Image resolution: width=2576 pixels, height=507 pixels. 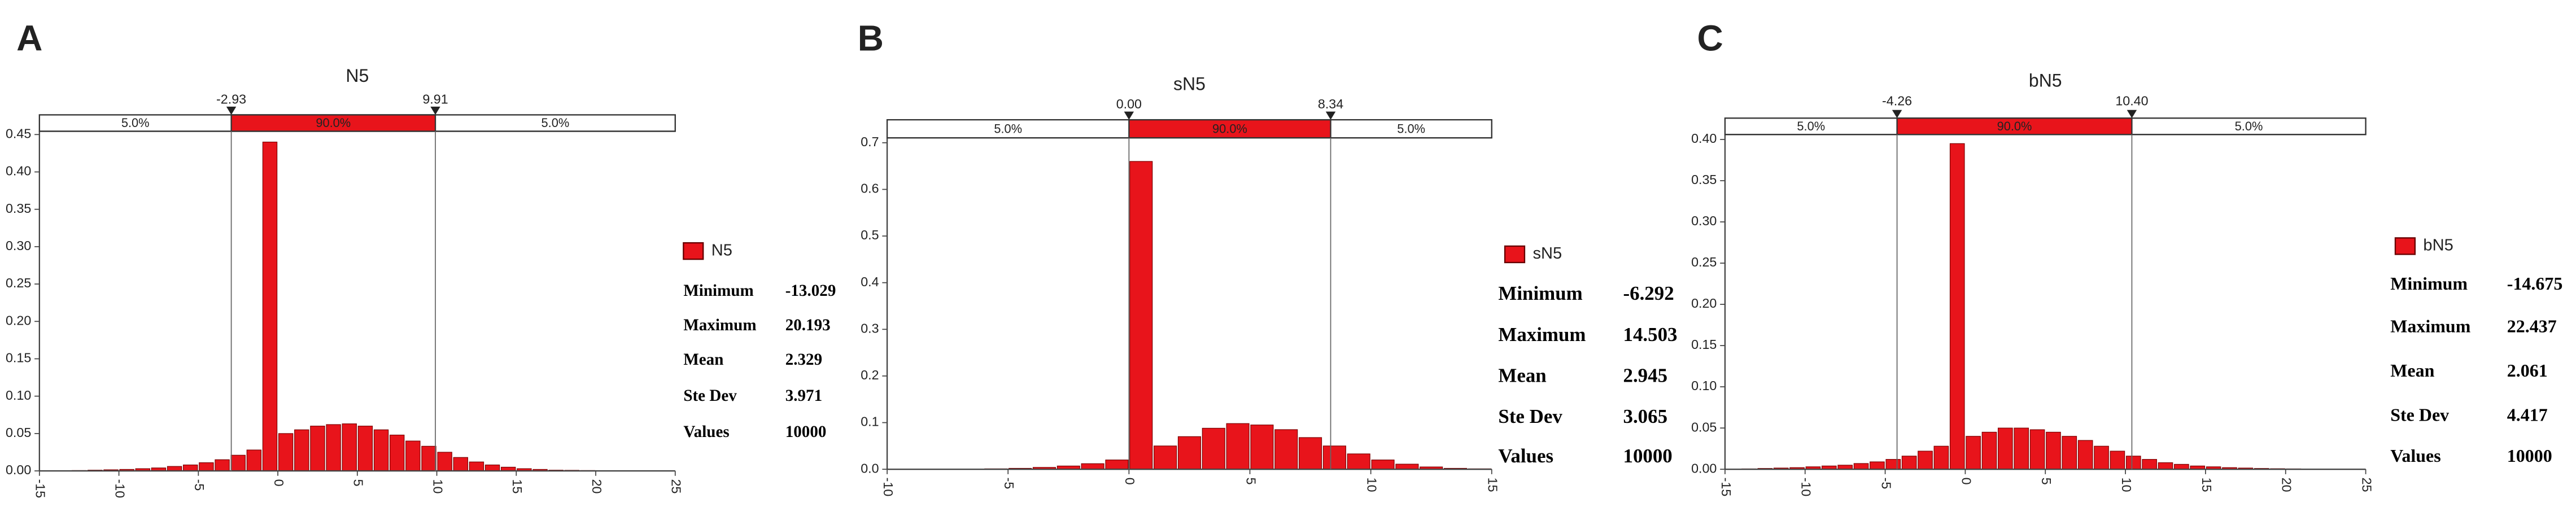 I want to click on stat-value: 22.437, so click(x=2532, y=326).